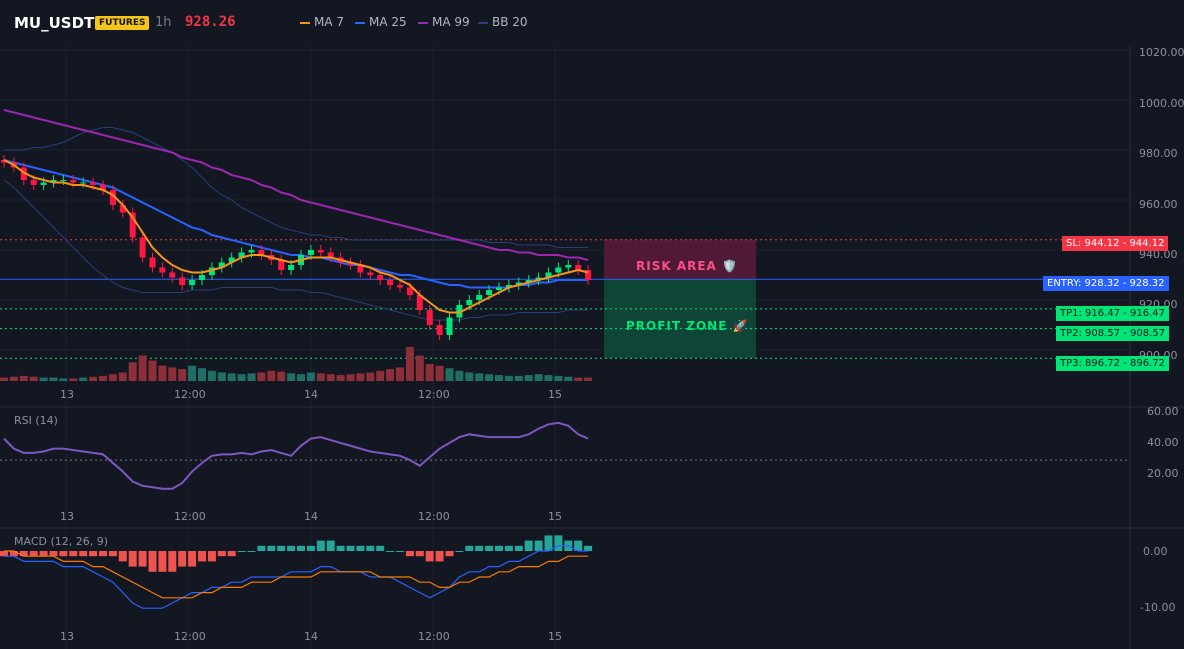 The width and height of the screenshot is (1184, 649). Describe the element at coordinates (67, 394) in the screenshot. I see `x-tick: 13` at that location.